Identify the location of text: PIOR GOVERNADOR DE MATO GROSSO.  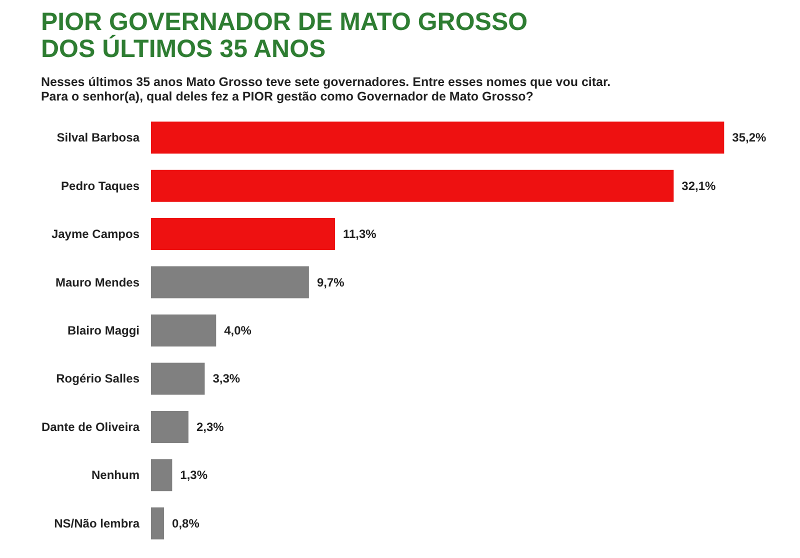
(284, 22).